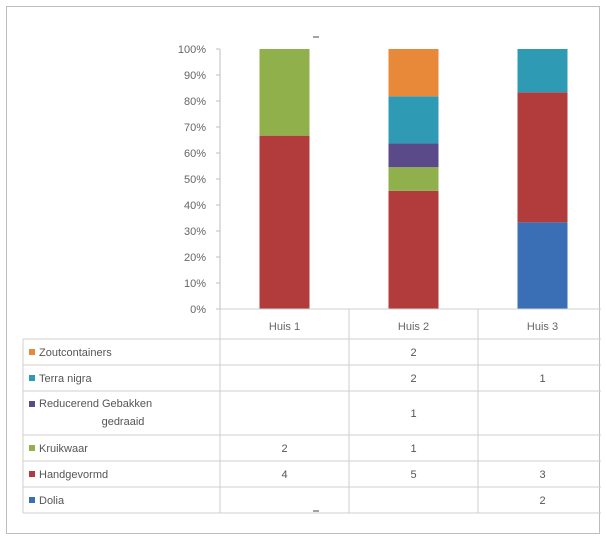 This screenshot has height=540, width=606. I want to click on y-tick-label: 60%, so click(195, 154).